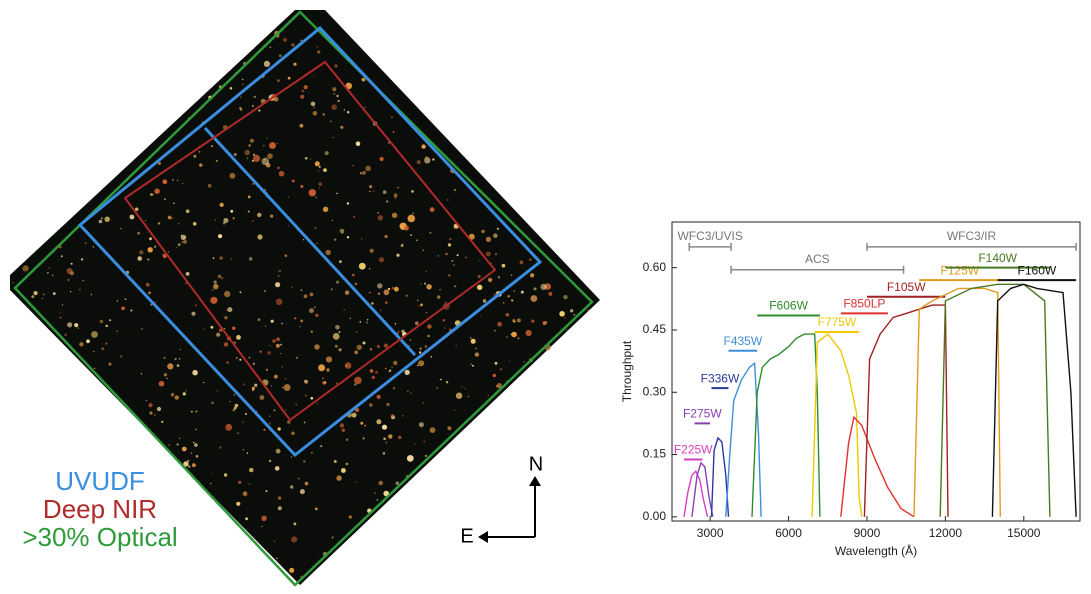 Image resolution: width=1091 pixels, height=594 pixels. I want to click on y-tick-label: 0.45, so click(655, 329).